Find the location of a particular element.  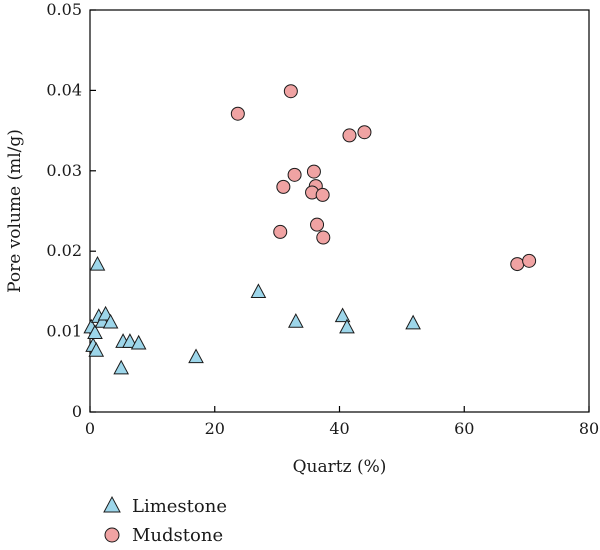

y-tick-label: 0.01 is located at coordinates (64, 331).